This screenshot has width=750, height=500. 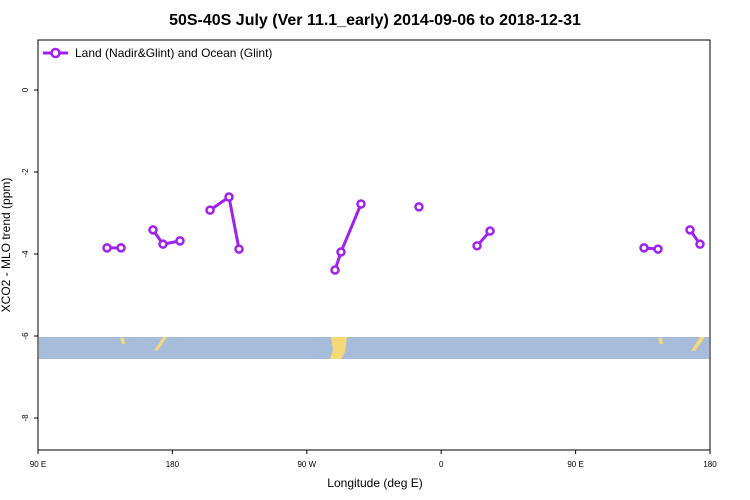 I want to click on y-tick-label: -6, so click(x=25, y=336).